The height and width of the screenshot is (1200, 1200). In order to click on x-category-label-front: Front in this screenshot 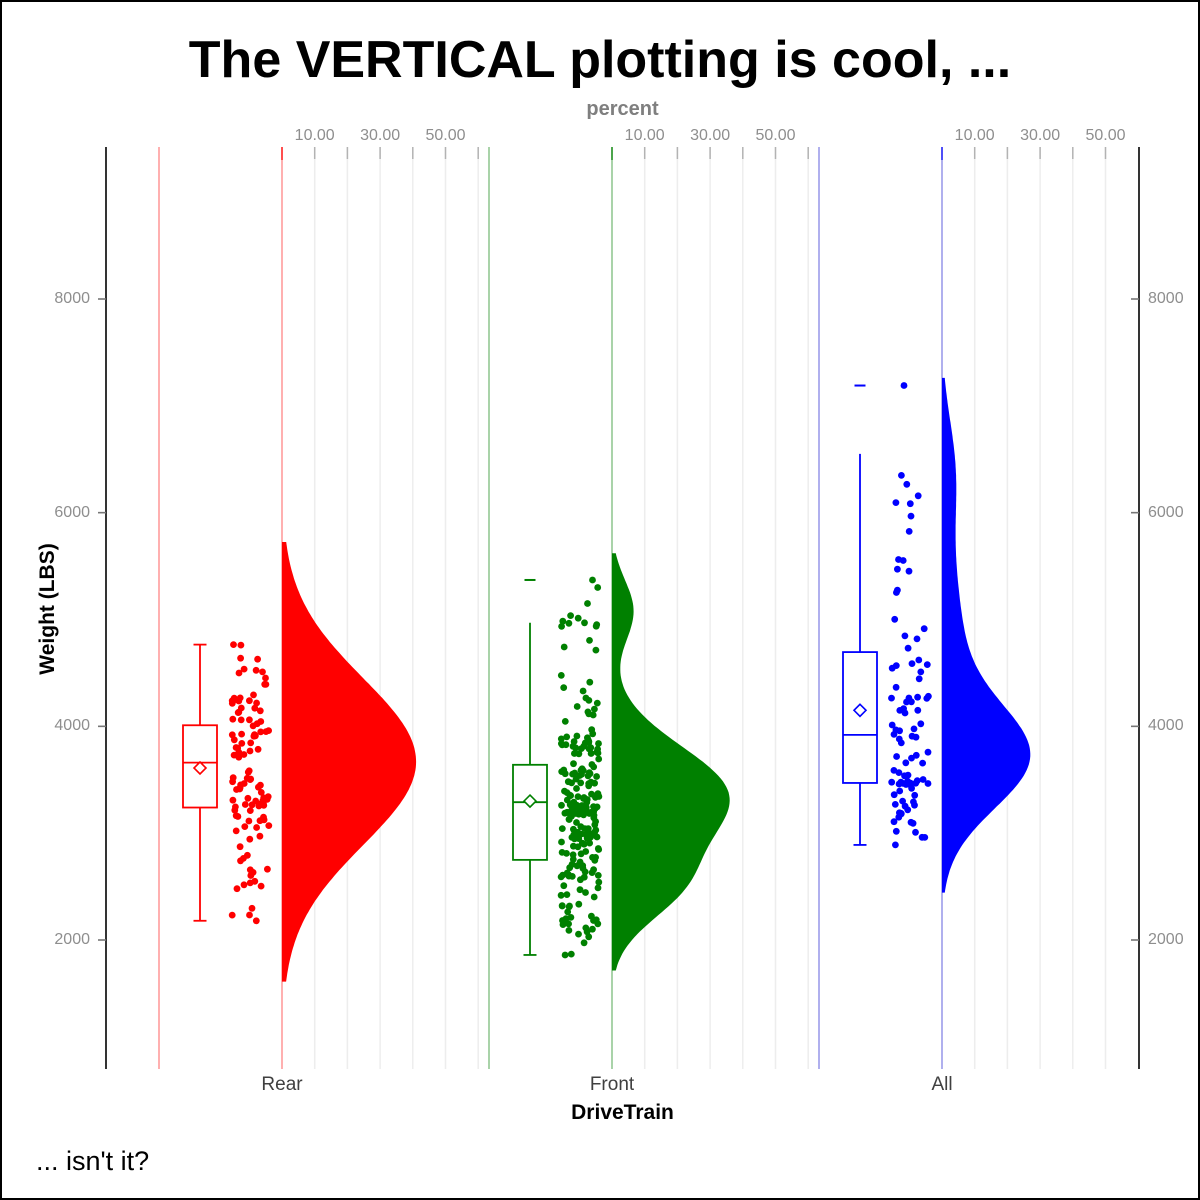, I will do `click(612, 1084)`.